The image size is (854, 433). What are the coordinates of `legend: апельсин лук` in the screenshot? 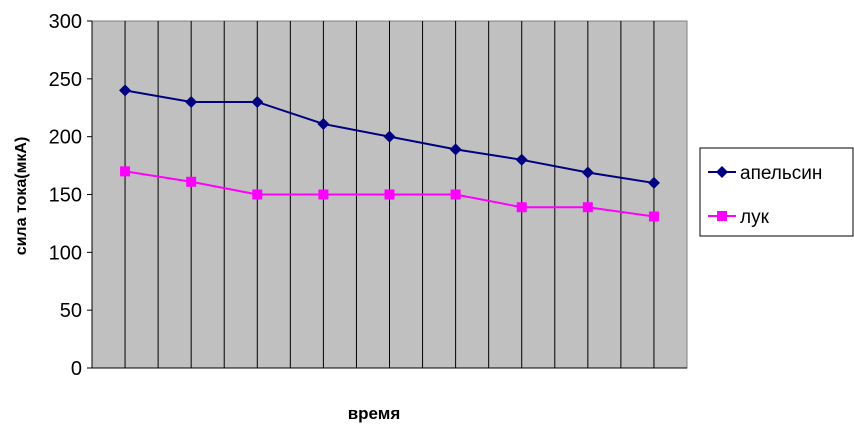 It's located at (776, 192).